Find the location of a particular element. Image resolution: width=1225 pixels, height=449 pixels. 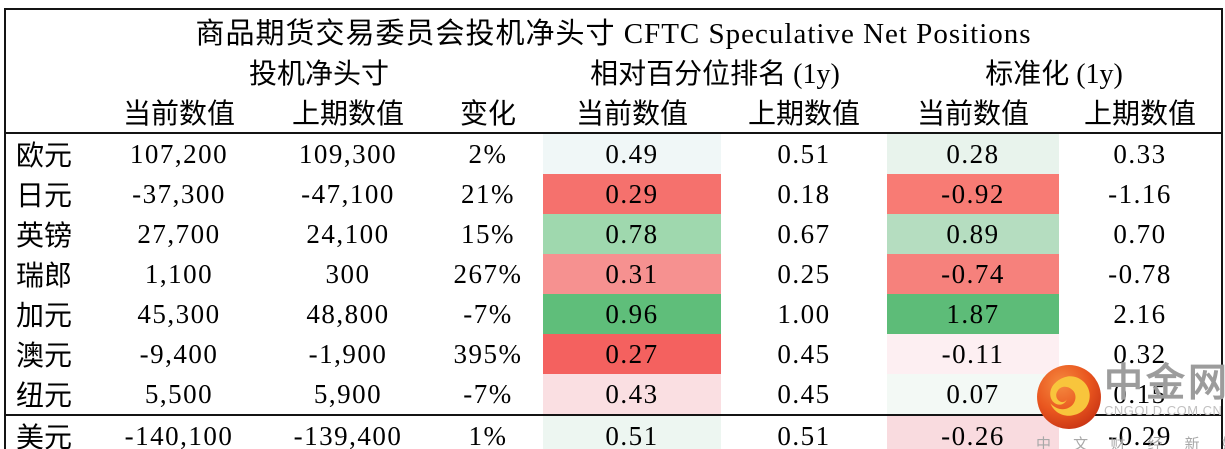

cell-std-current: -0.92 is located at coordinates (973, 194).